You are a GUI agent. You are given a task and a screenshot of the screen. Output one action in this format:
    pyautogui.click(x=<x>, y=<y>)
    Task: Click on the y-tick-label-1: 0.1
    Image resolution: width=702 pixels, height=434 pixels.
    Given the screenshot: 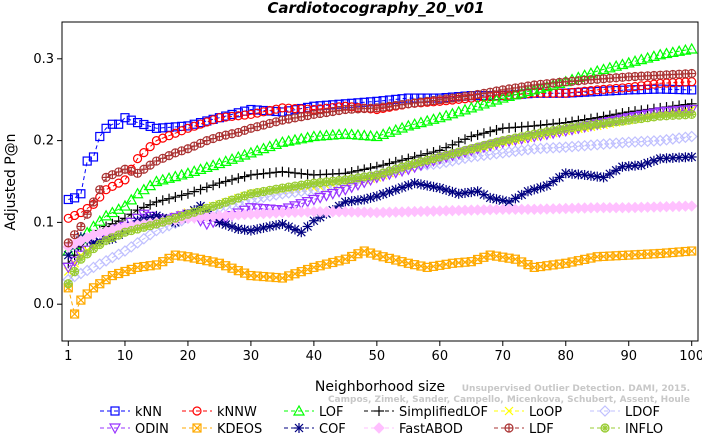 What is the action you would take?
    pyautogui.click(x=43, y=222)
    